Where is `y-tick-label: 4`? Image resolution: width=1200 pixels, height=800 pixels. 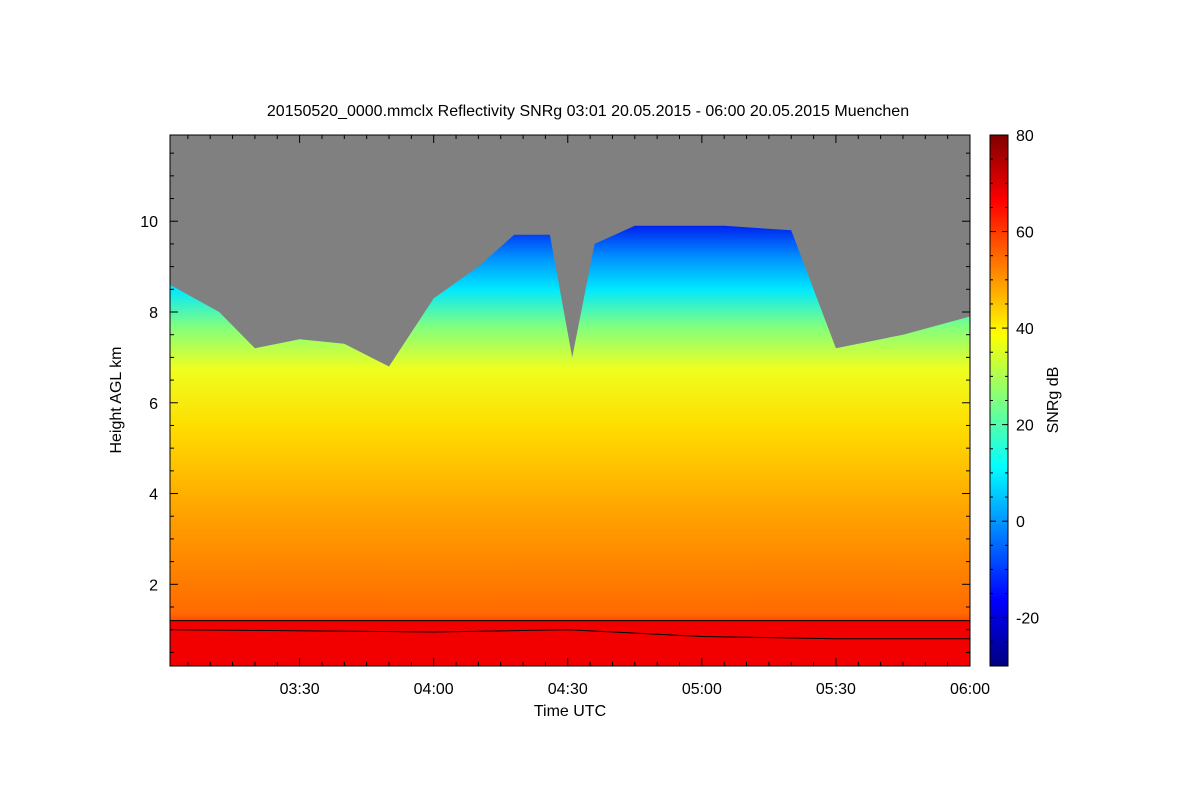
y-tick-label: 4 is located at coordinates (153, 495).